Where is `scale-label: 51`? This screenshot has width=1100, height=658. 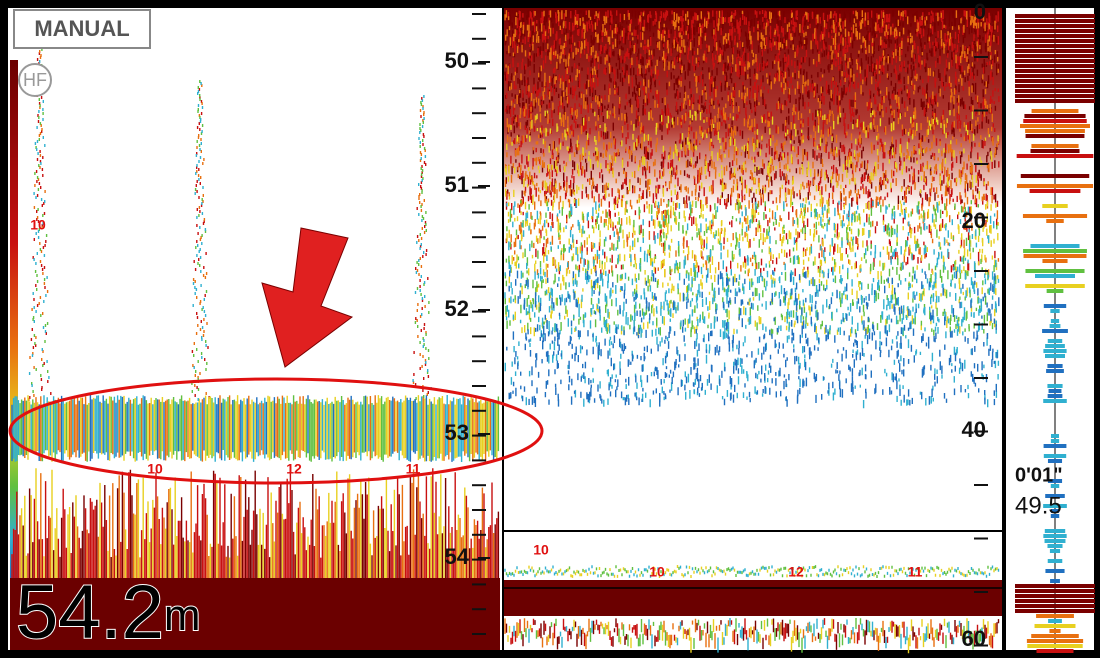 scale-label: 51 is located at coordinates (457, 184).